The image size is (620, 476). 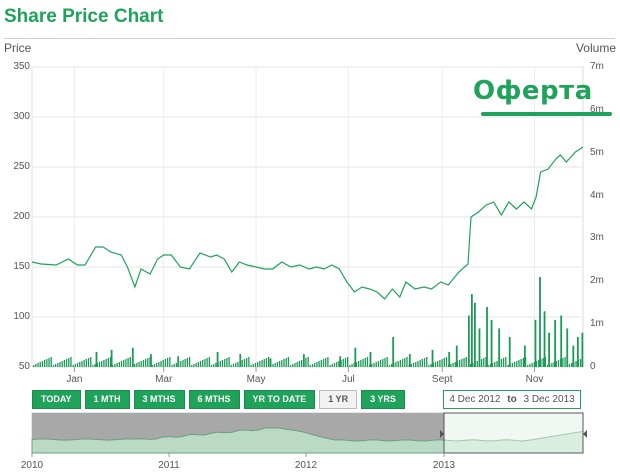 I want to click on navigator-handle-right-icon, so click(x=585, y=434).